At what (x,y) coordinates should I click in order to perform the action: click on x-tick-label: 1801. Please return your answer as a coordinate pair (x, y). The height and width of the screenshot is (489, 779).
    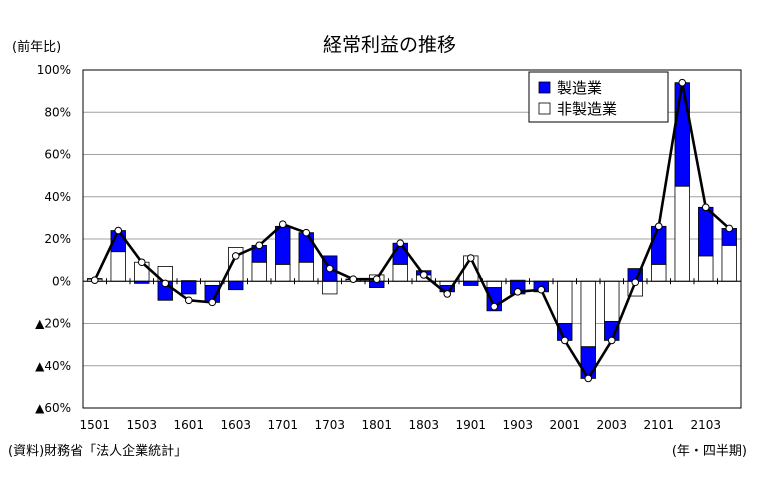
    Looking at the image, I should click on (376, 425).